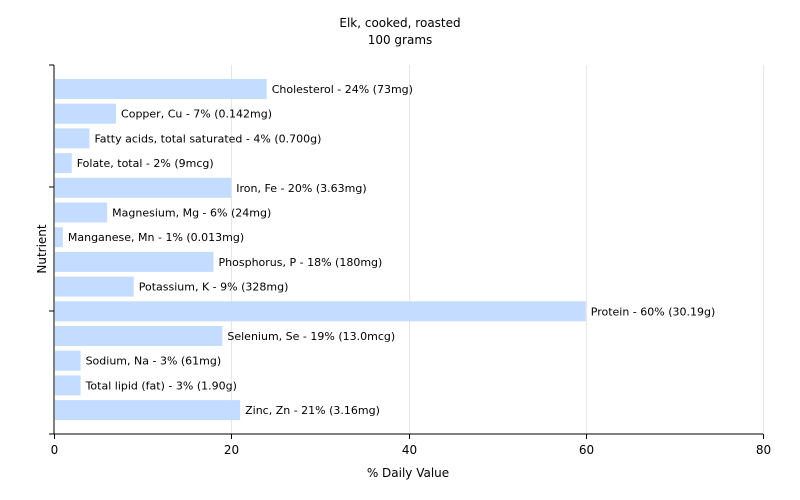 Image resolution: width=800 pixels, height=500 pixels. Describe the element at coordinates (653, 311) in the screenshot. I see `bar-data-label: Protein - 60% (30.19g)` at that location.